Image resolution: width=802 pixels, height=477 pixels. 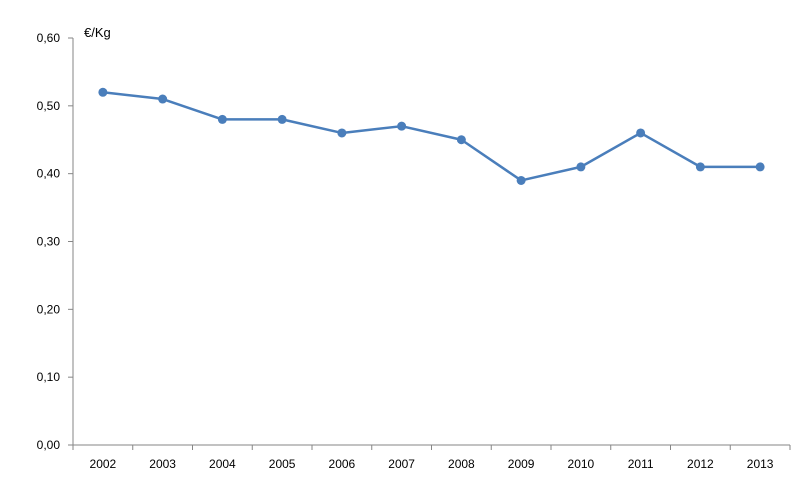 What do you see at coordinates (49, 174) in the screenshot?
I see `y-tick-label: 0,40` at bounding box center [49, 174].